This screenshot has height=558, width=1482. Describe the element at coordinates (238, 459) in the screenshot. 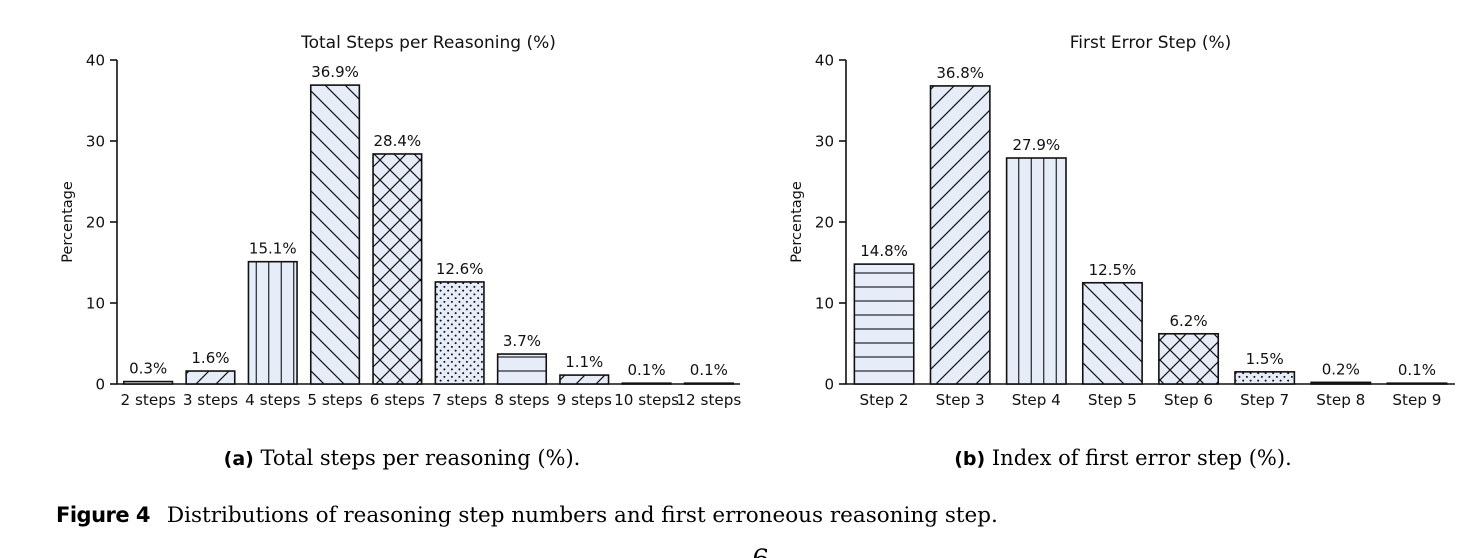

I see `subcaption-a-label: (a)` at that location.